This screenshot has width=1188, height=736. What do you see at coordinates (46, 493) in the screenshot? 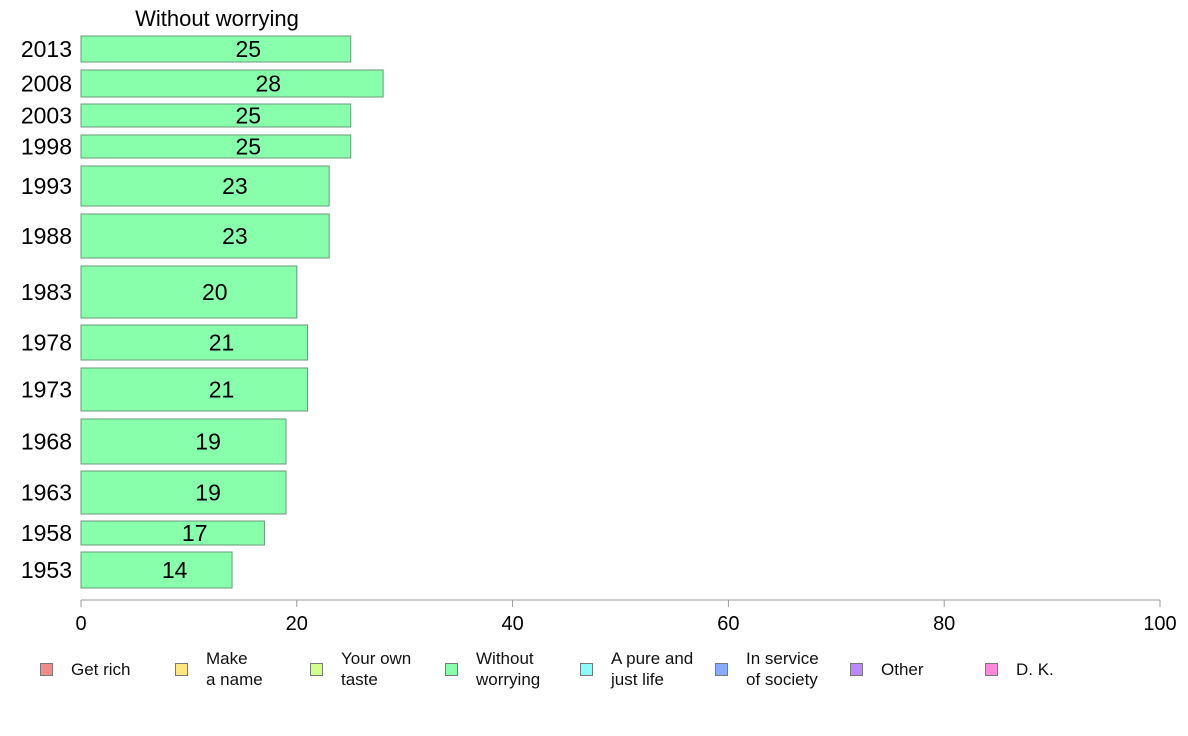
I see `y-tick-label: 1963` at bounding box center [46, 493].